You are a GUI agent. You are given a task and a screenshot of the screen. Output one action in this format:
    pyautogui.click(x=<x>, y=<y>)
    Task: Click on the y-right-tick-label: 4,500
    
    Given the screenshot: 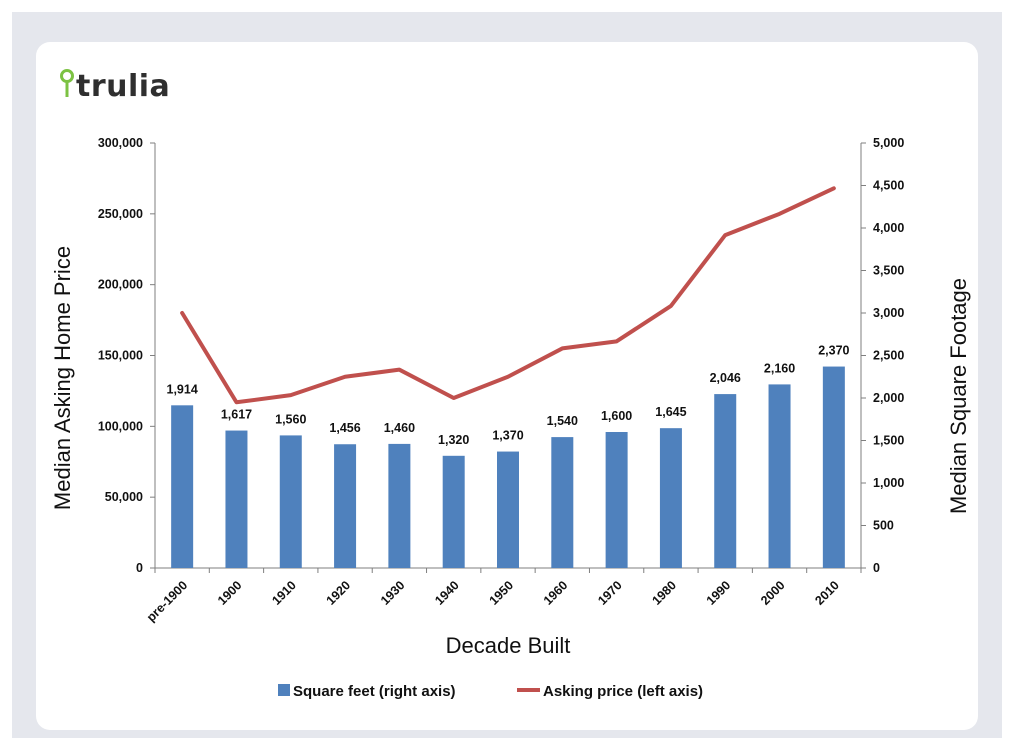 What is the action you would take?
    pyautogui.click(x=888, y=186)
    